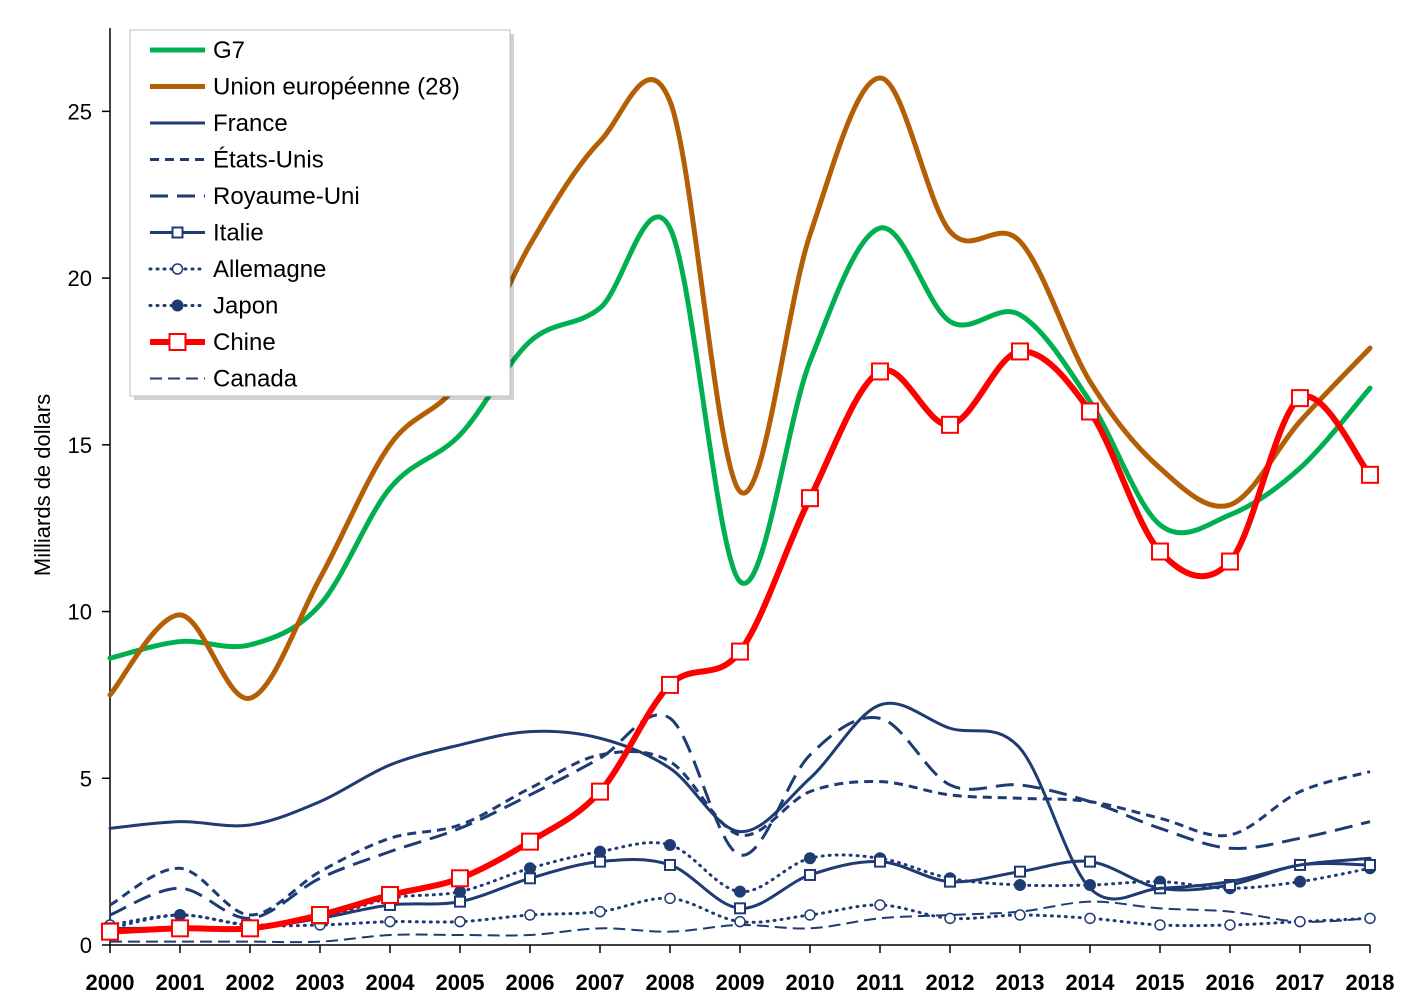 The width and height of the screenshot is (1418, 1004). Describe the element at coordinates (80, 445) in the screenshot. I see `y-tick-label: 15` at that location.